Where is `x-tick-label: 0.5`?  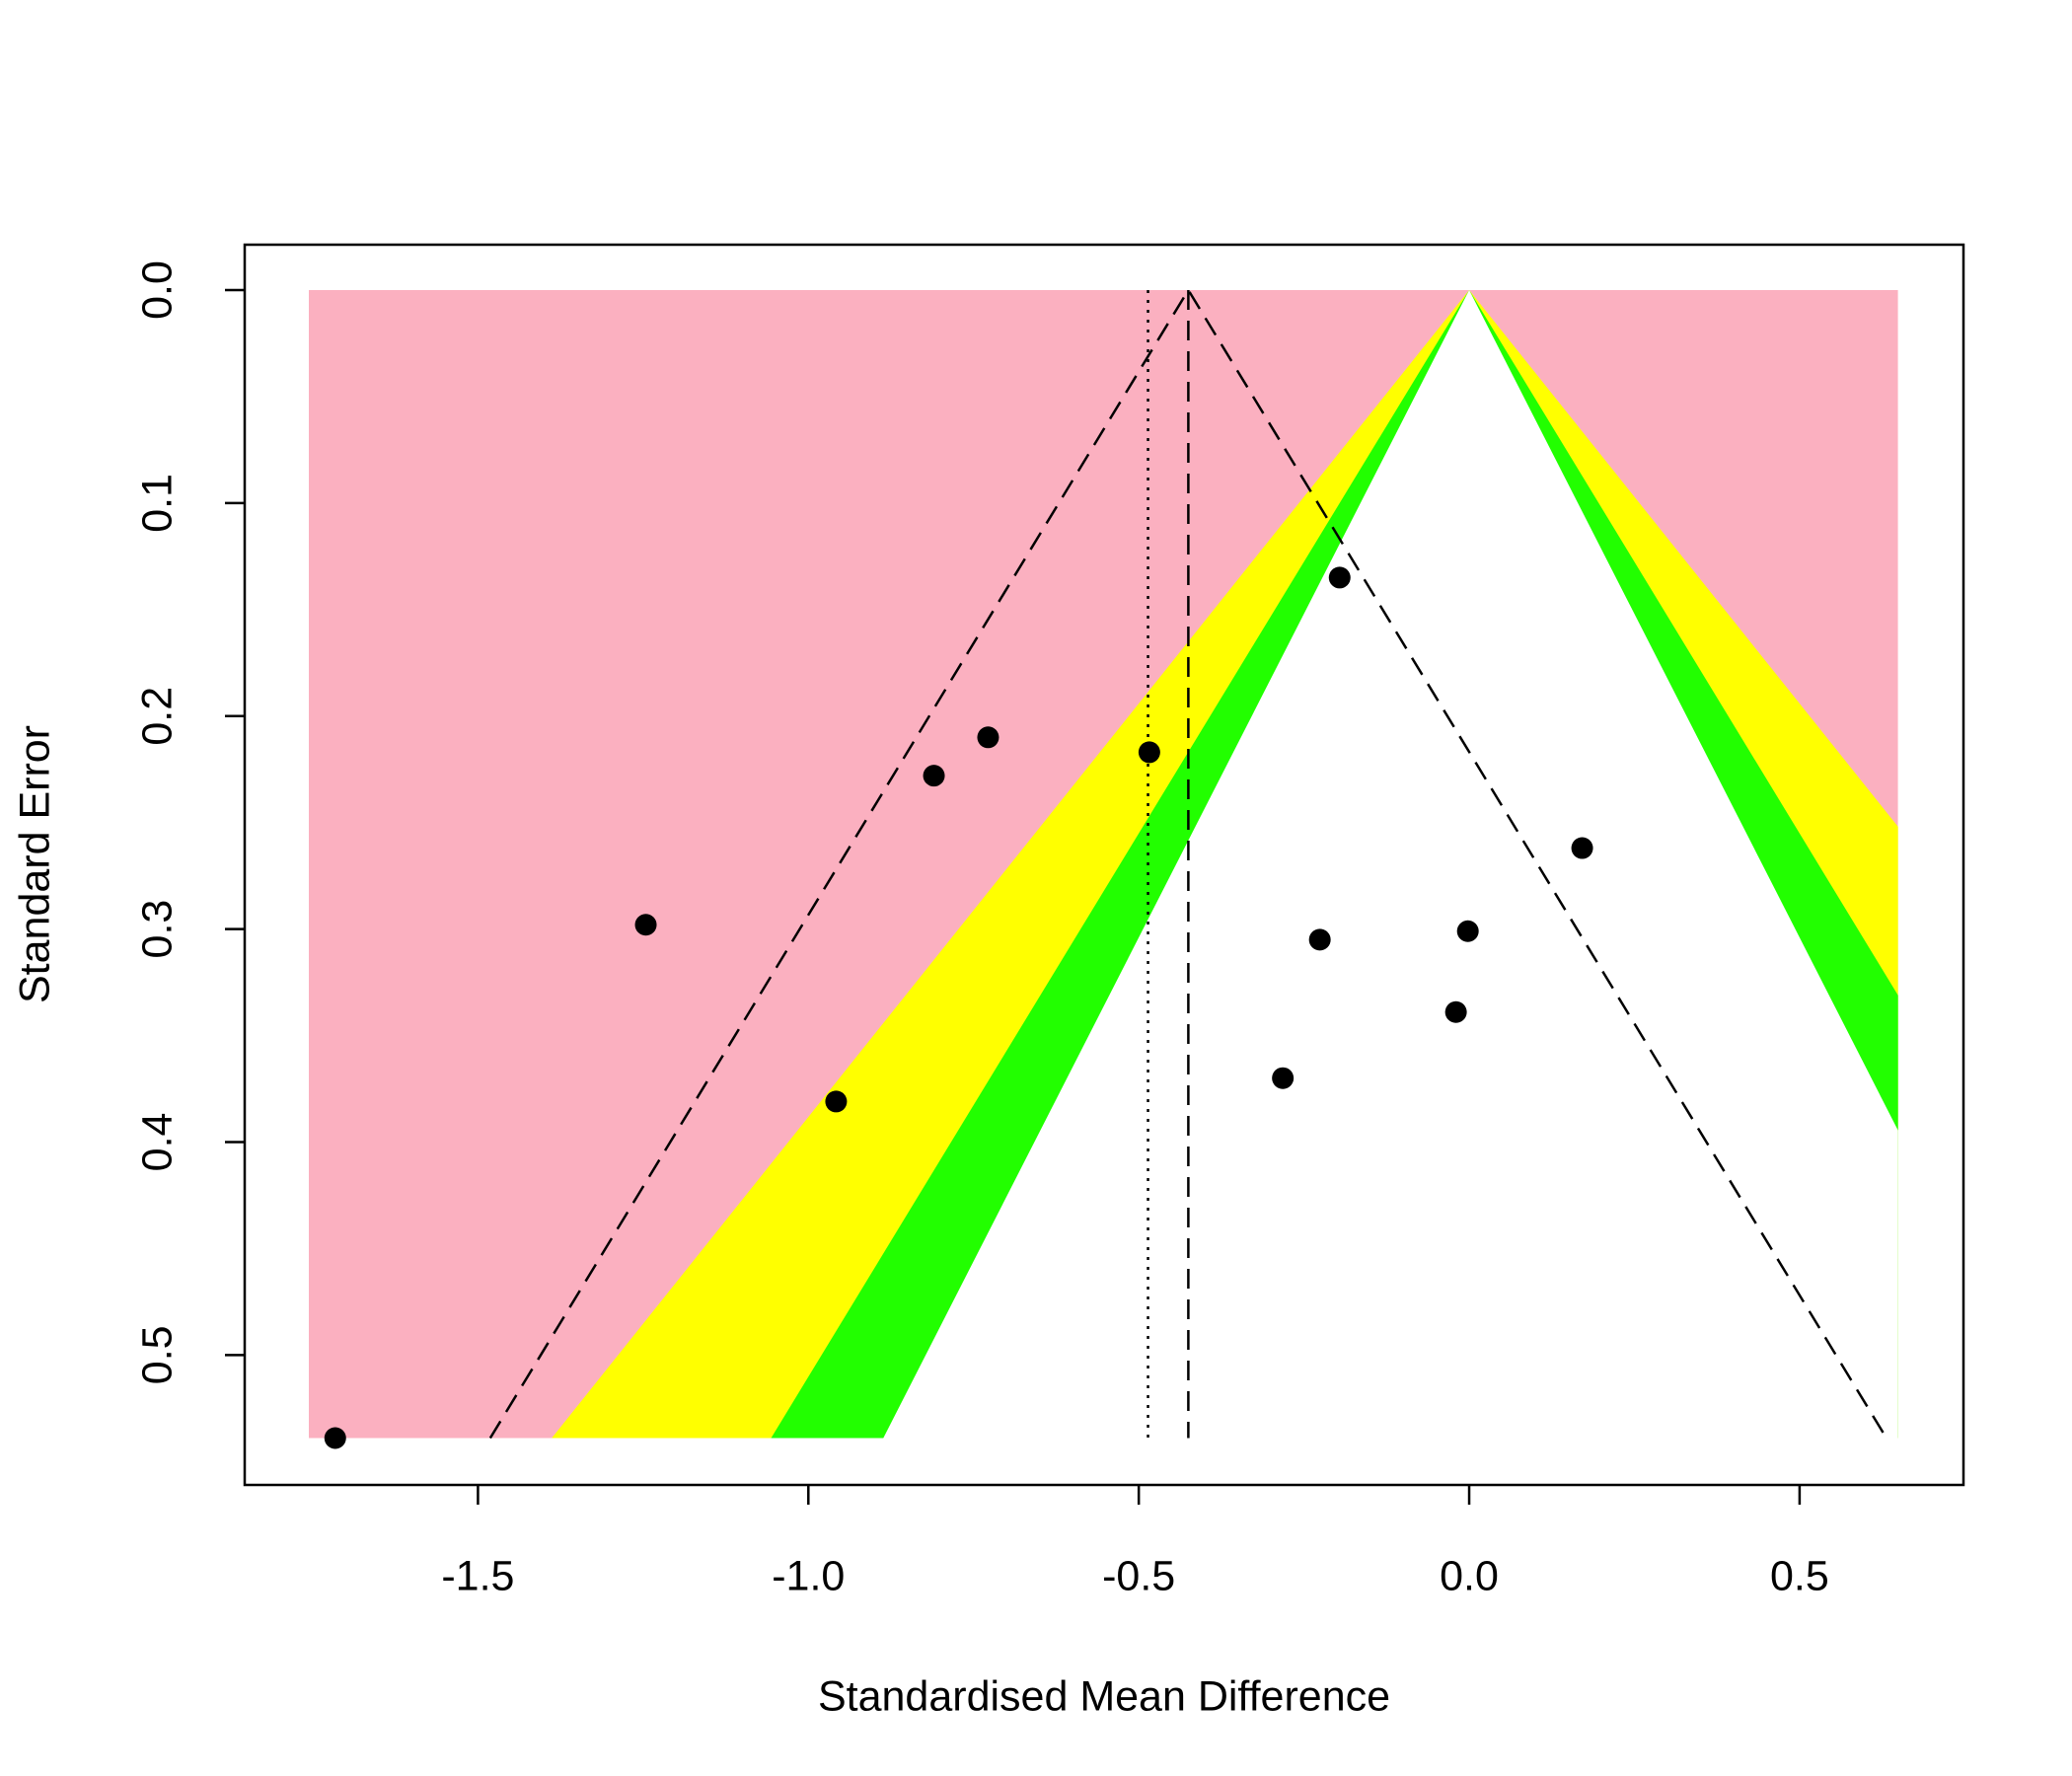
x-tick-label: 0.5 is located at coordinates (1800, 1576).